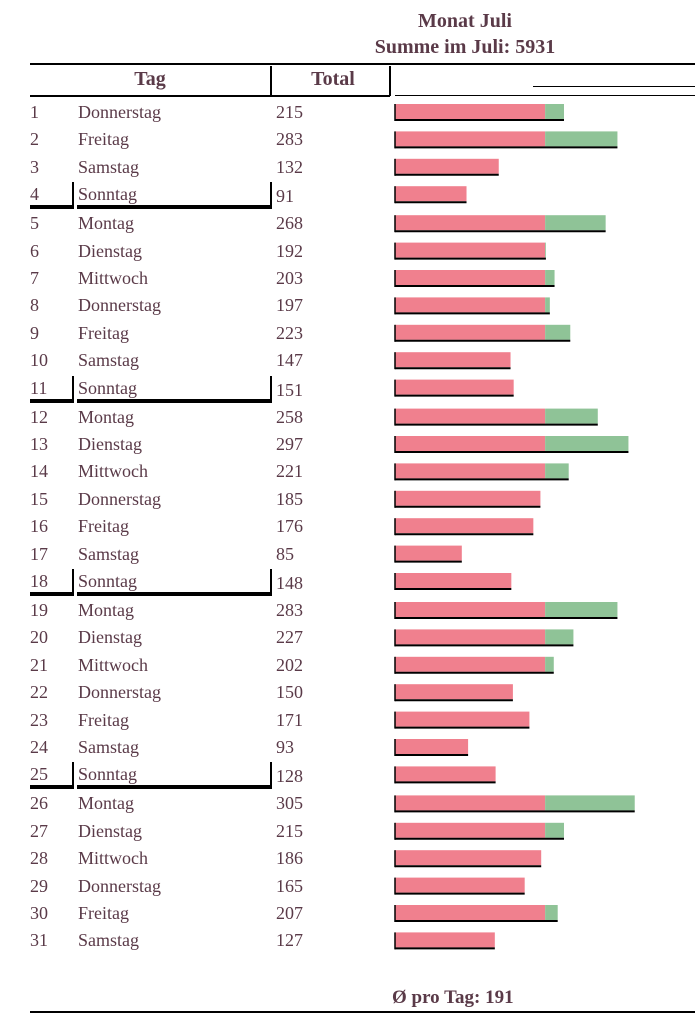 This screenshot has height=1032, width=695. I want to click on total-value: 223, so click(289, 332).